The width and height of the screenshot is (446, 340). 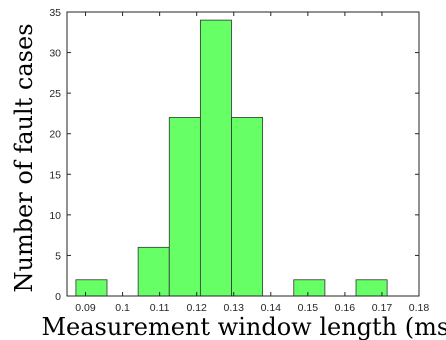 What do you see at coordinates (55, 54) in the screenshot?
I see `y-tick-label: 30` at bounding box center [55, 54].